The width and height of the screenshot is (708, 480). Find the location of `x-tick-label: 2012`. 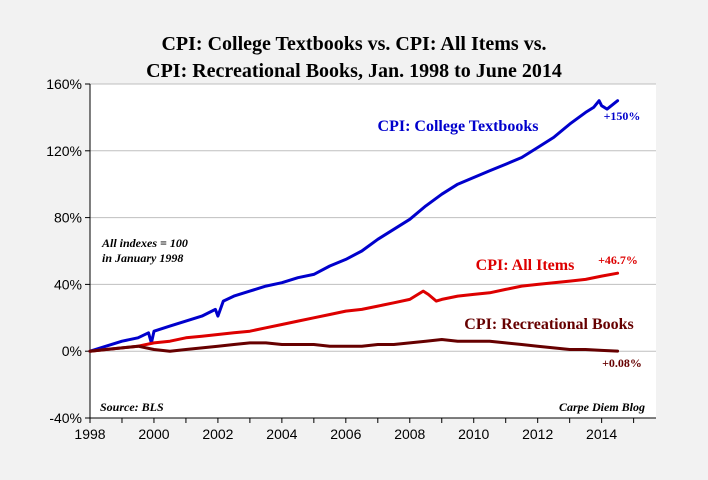

x-tick-label: 2012 is located at coordinates (537, 434).